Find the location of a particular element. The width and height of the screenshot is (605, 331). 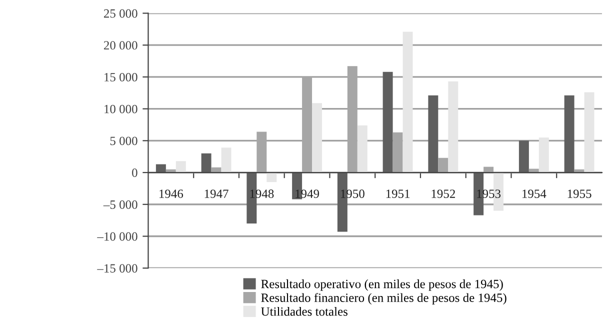

y-tick-label: 15 000 is located at coordinates (121, 77).